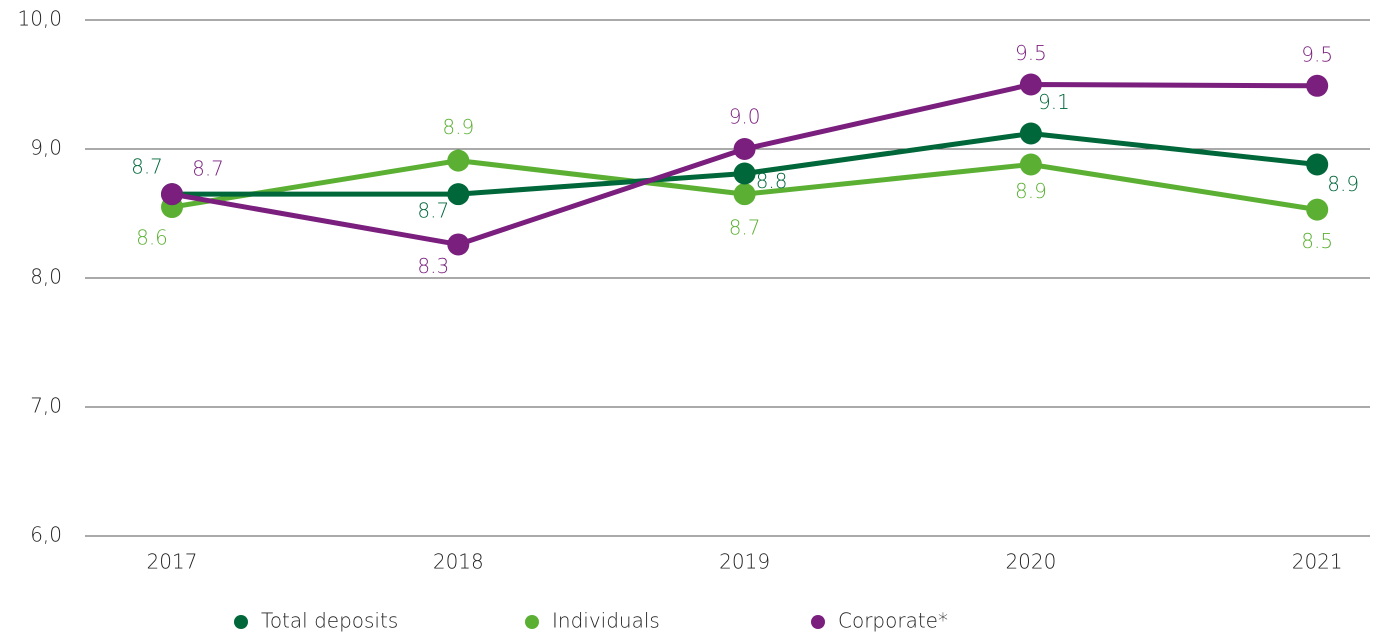 Image resolution: width=1384 pixels, height=640 pixels. What do you see at coordinates (433, 266) in the screenshot?
I see `data-label: 8.3` at bounding box center [433, 266].